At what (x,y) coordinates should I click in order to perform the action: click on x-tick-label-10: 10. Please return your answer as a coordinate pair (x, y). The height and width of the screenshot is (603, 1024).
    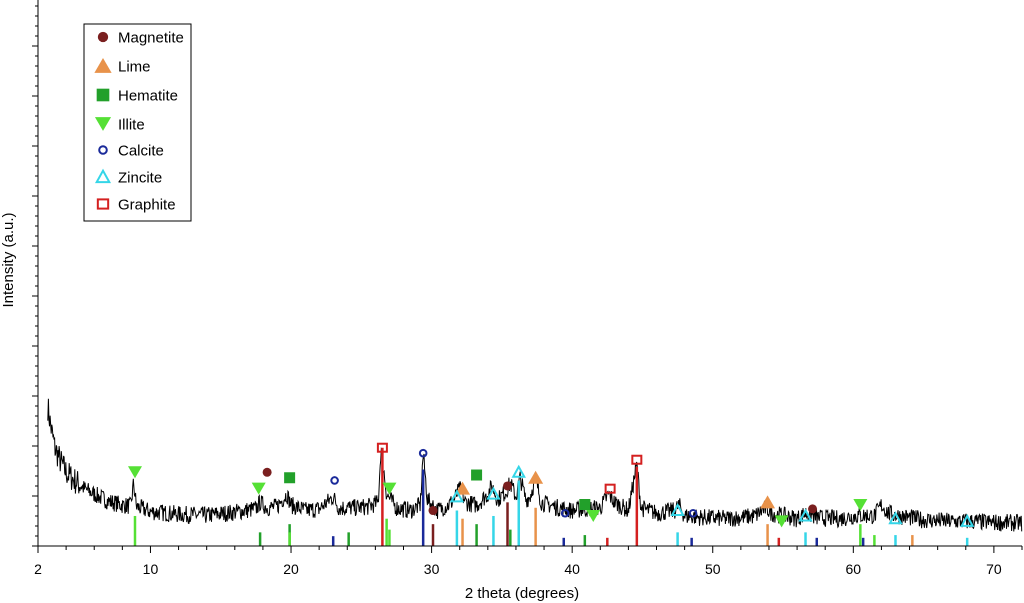
    Looking at the image, I should click on (151, 569).